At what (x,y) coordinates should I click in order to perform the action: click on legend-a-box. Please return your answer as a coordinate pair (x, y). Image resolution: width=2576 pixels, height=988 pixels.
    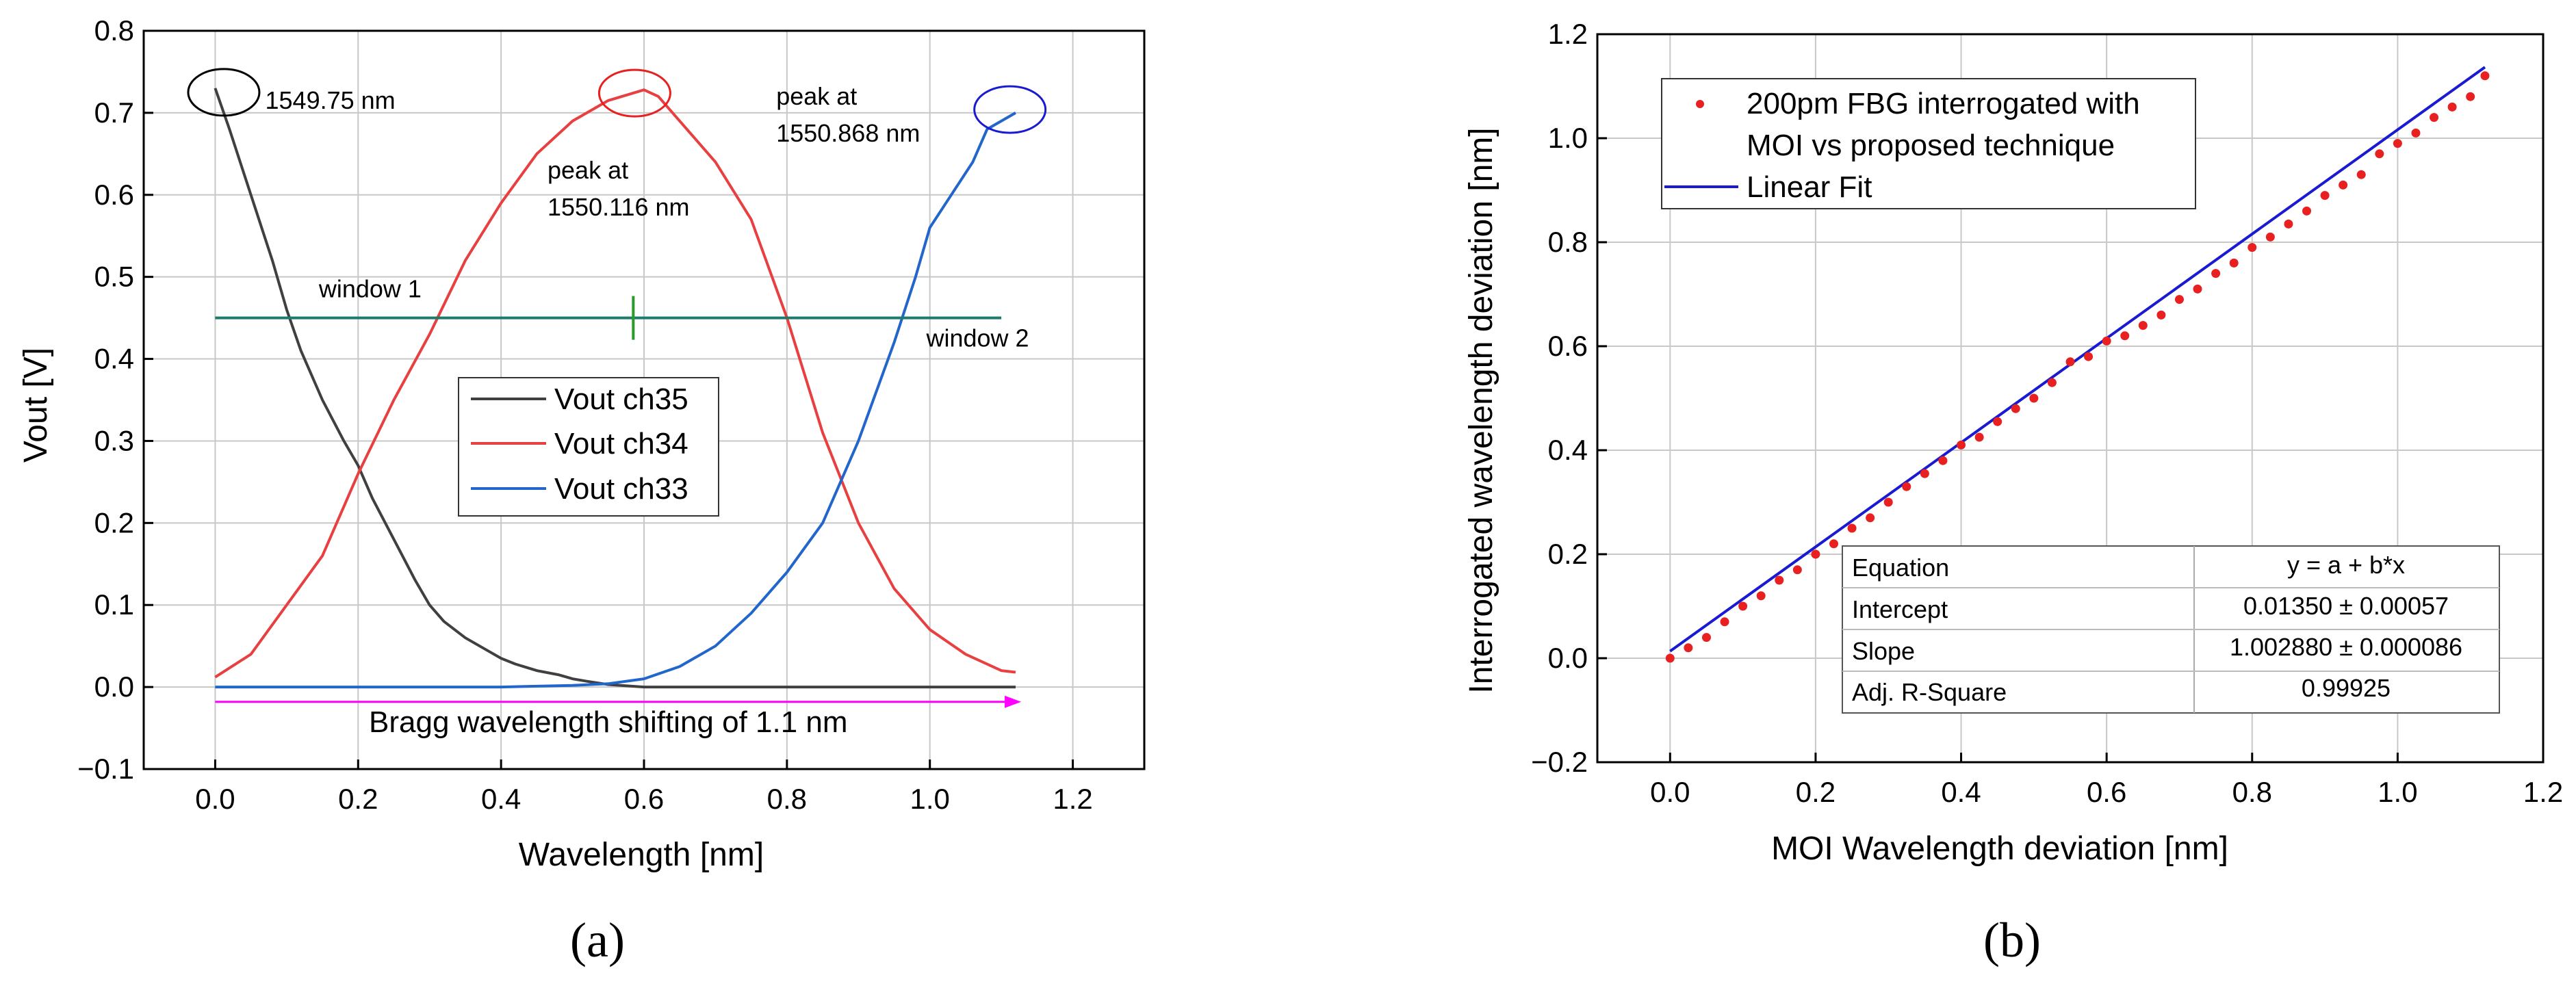
    Looking at the image, I should click on (588, 447).